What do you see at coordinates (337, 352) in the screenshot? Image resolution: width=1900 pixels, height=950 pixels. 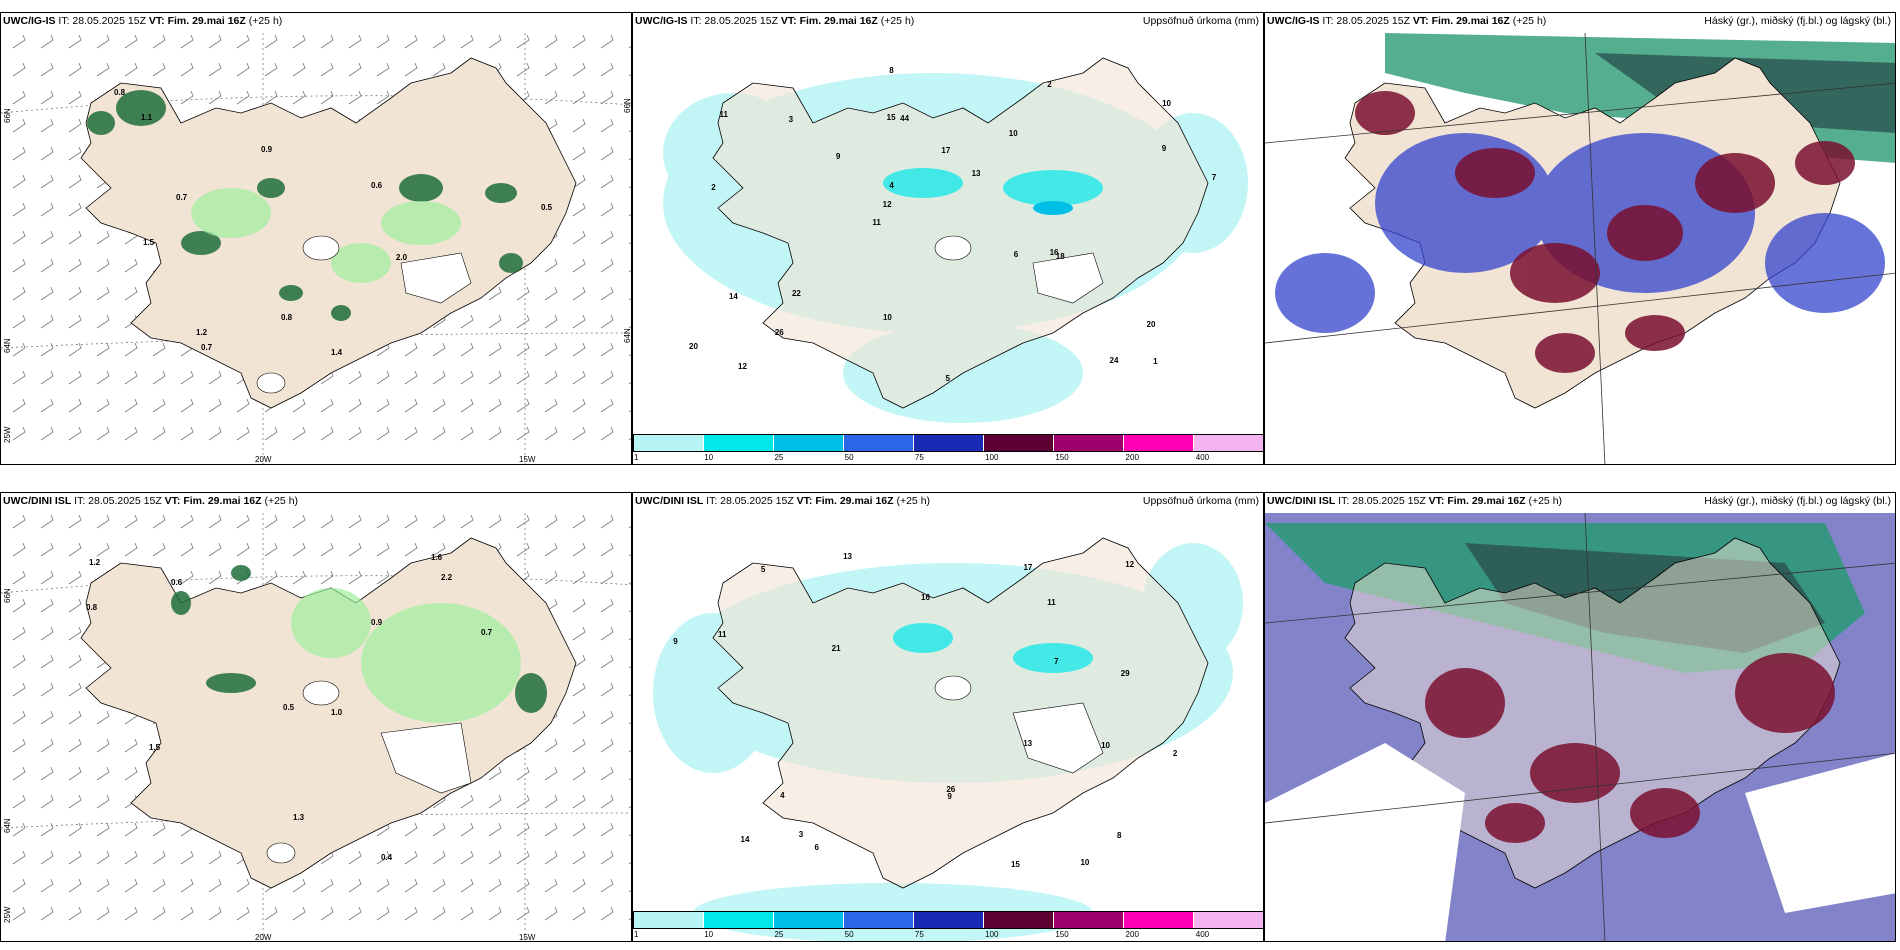 I see `shower-label: 1.4` at bounding box center [337, 352].